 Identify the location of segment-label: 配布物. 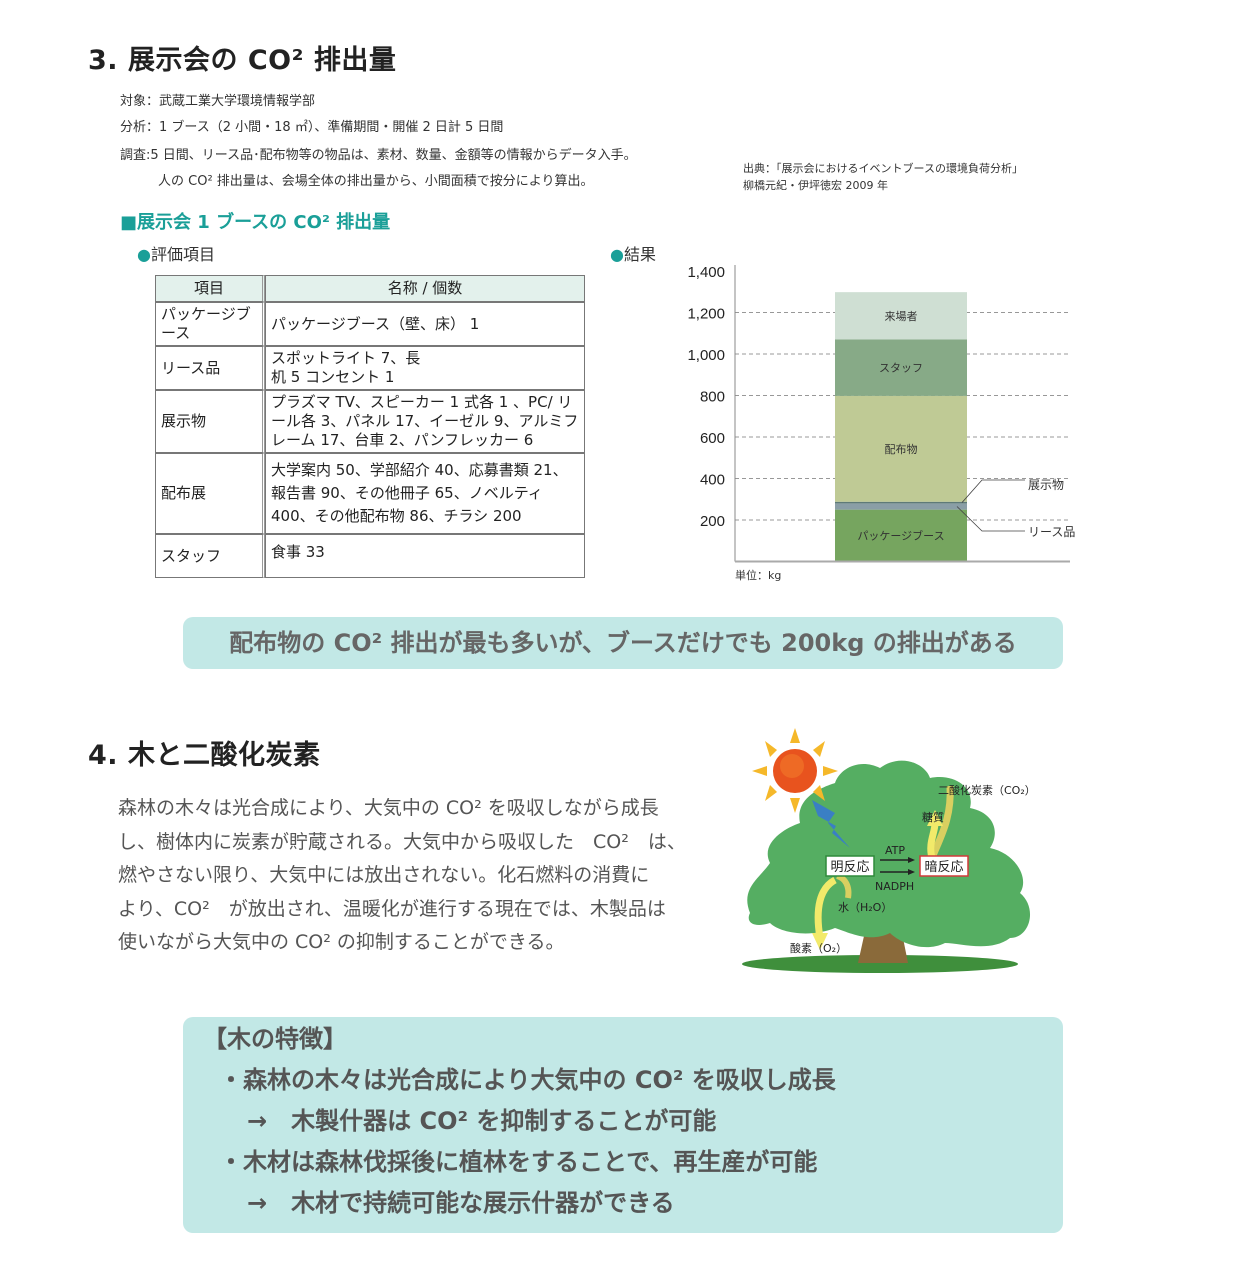
(901, 449).